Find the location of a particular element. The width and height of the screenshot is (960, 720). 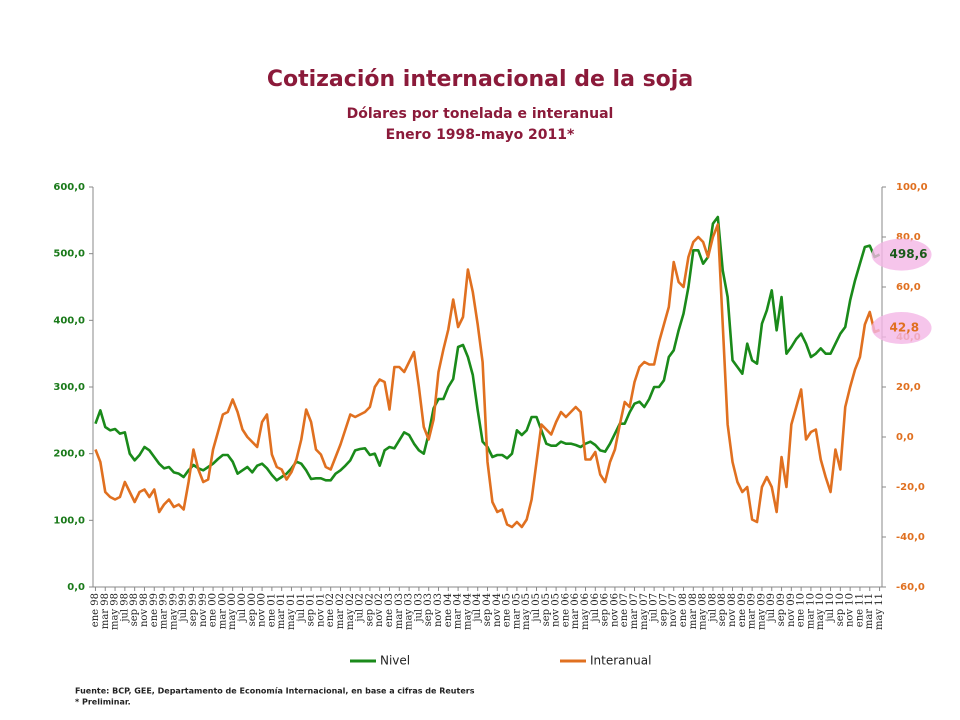

x-tick-label: ene 08 is located at coordinates (683, 610).